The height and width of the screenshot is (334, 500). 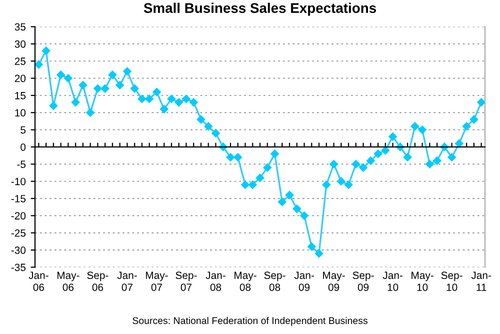 I want to click on x-tick-label: May- 09, so click(x=334, y=281).